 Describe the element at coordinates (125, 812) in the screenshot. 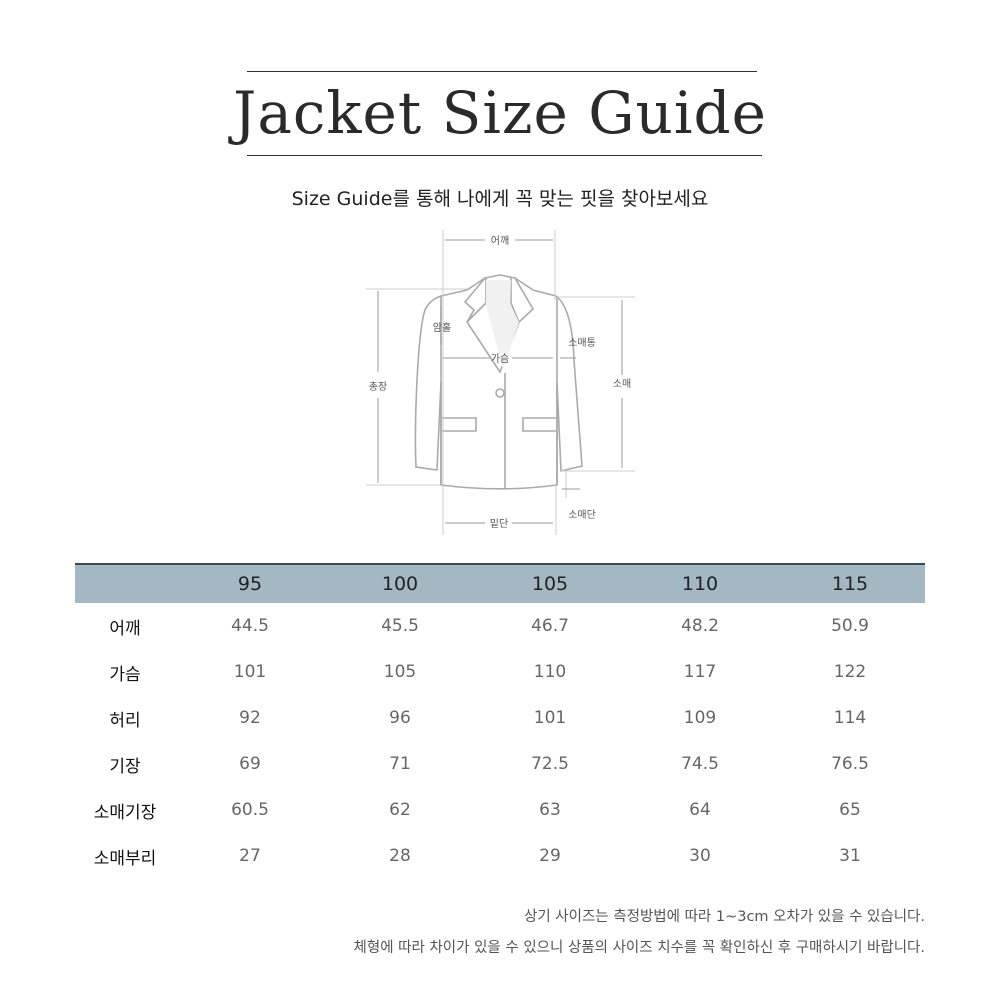

I see `row-label: 소매기장` at that location.